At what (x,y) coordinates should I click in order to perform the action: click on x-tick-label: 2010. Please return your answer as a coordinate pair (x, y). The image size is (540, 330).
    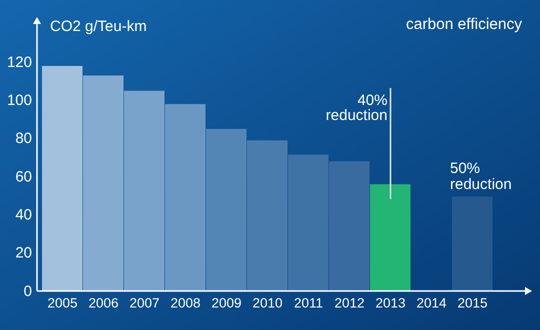
    Looking at the image, I should click on (267, 303).